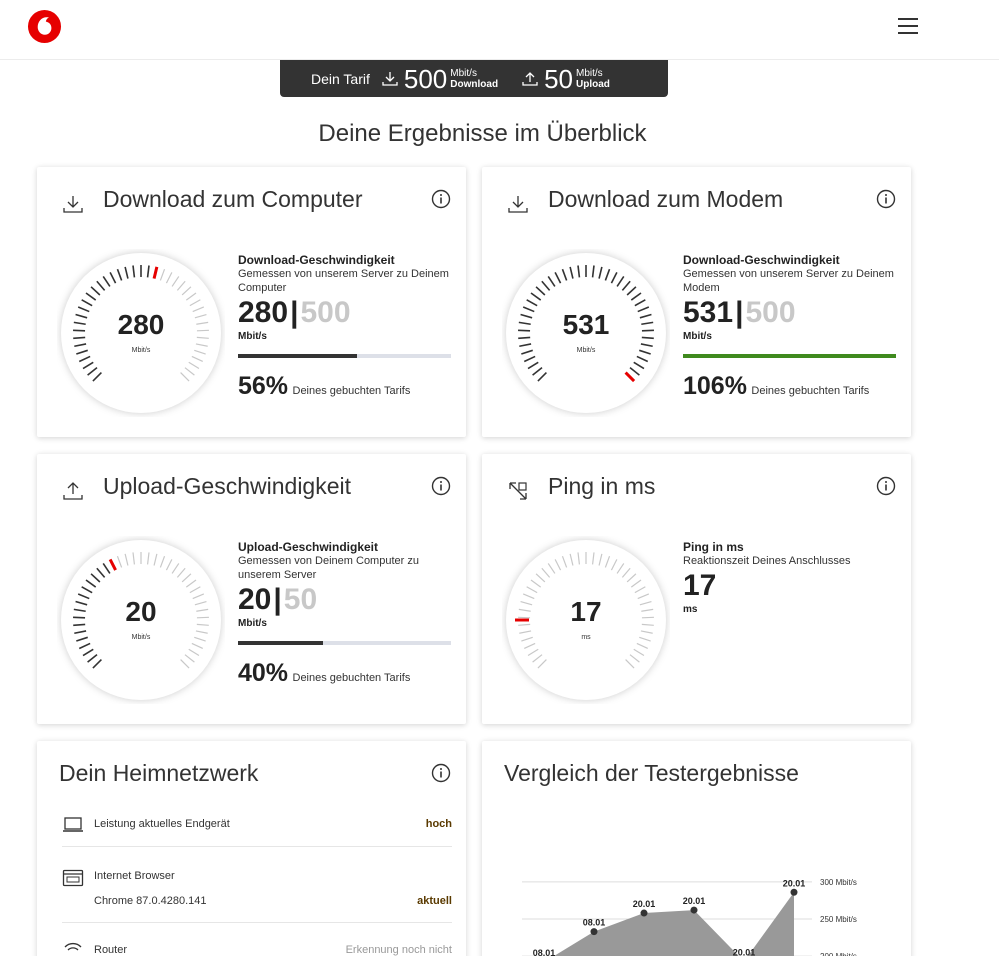 This screenshot has width=999, height=956. Describe the element at coordinates (651, 773) in the screenshot. I see `card-title: Vergleich der Testergebnisse` at that location.